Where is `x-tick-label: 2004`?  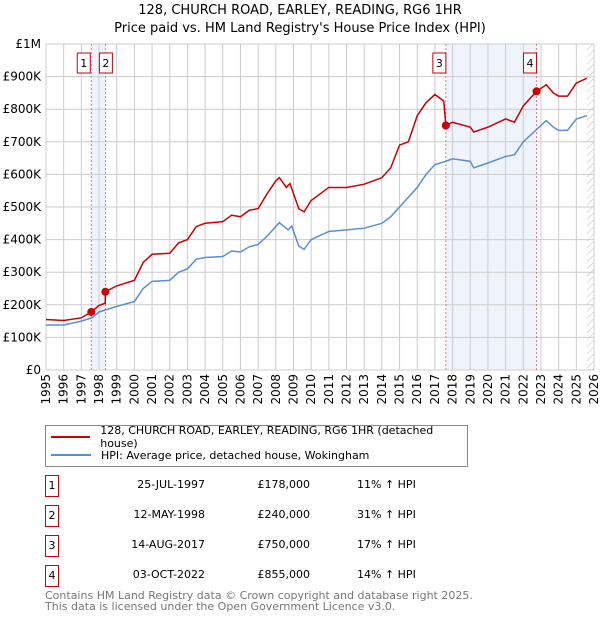
x-tick-label: 2004 is located at coordinates (205, 389).